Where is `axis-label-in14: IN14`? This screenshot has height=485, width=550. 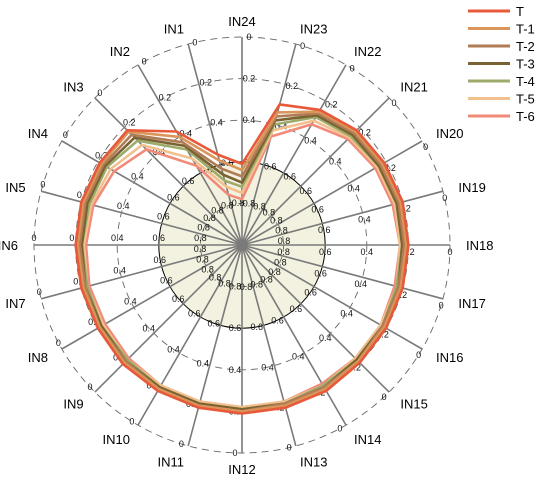
axis-label-in14: IN14 is located at coordinates (367, 439).